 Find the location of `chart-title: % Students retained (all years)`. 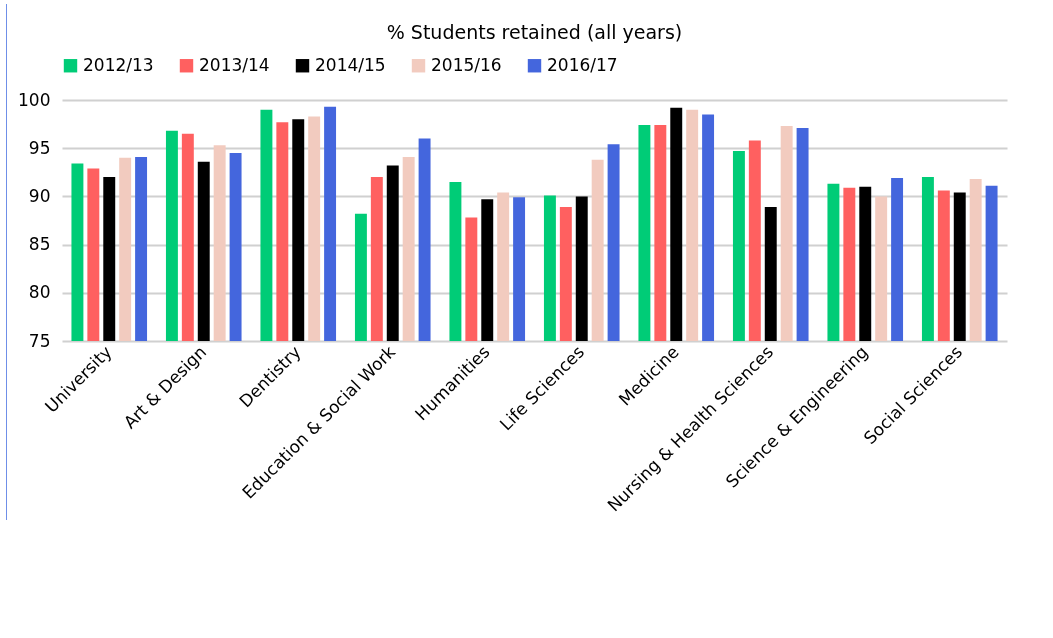

chart-title: % Students retained (all years) is located at coordinates (534, 32).